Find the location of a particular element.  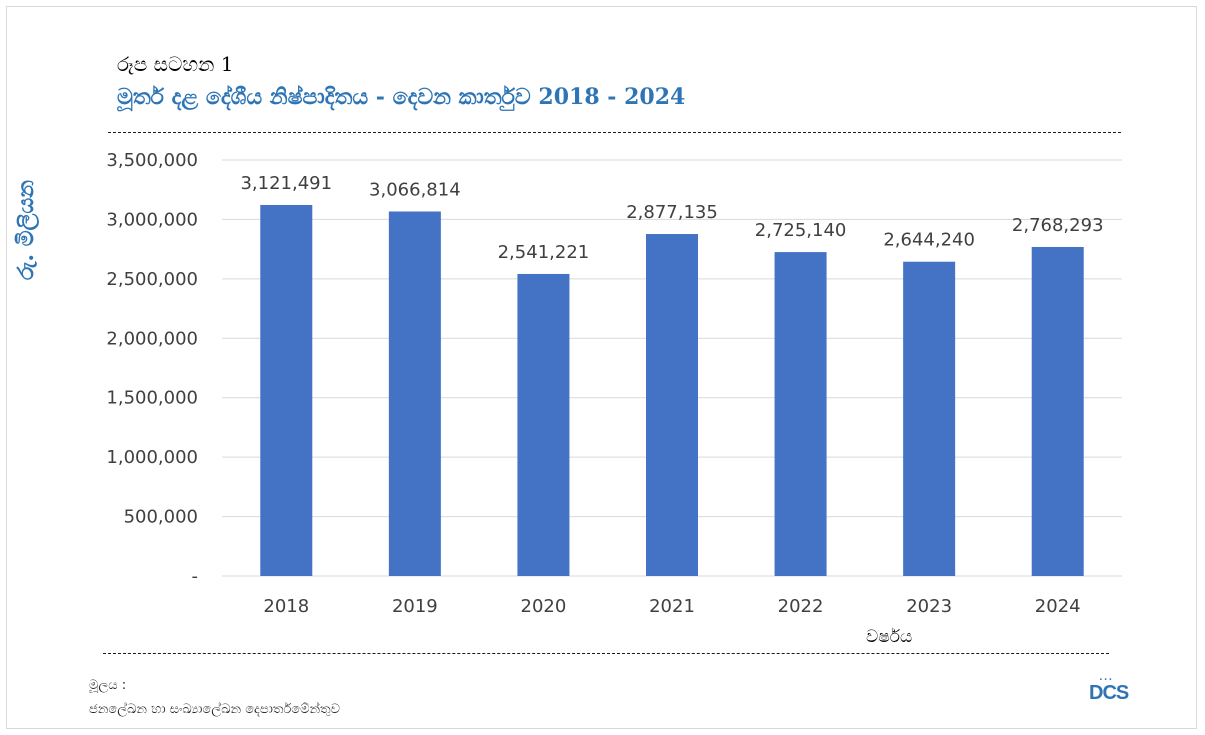

x-tick-label: 2020 is located at coordinates (544, 606).